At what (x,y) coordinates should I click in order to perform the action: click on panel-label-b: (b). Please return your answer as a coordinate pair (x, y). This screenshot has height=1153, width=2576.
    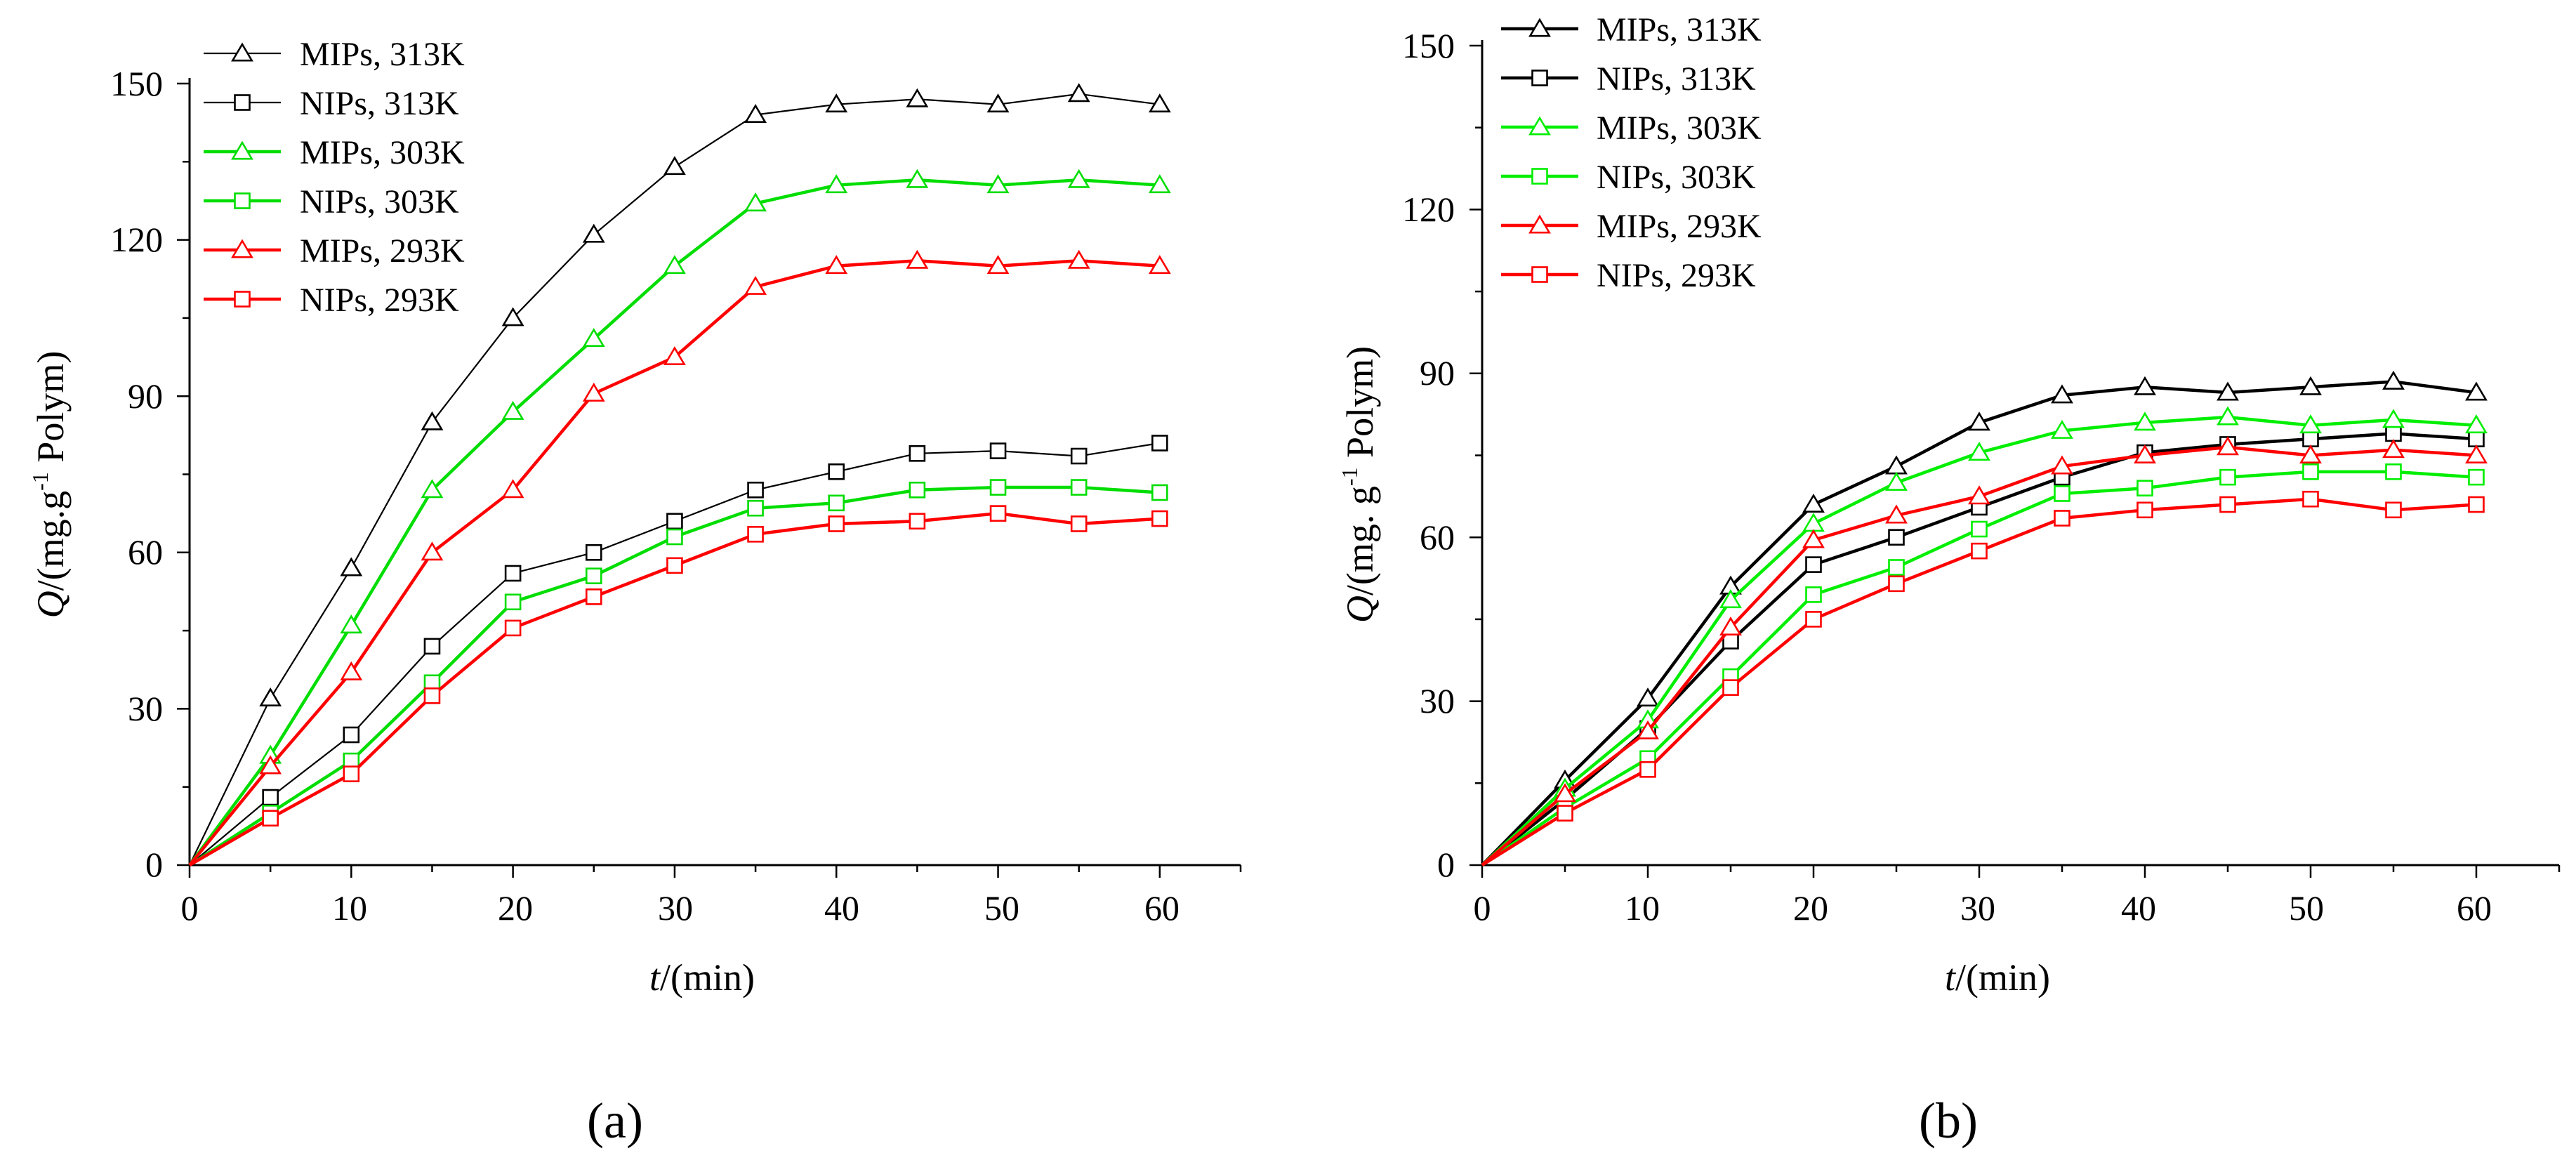
    Looking at the image, I should click on (1948, 1121).